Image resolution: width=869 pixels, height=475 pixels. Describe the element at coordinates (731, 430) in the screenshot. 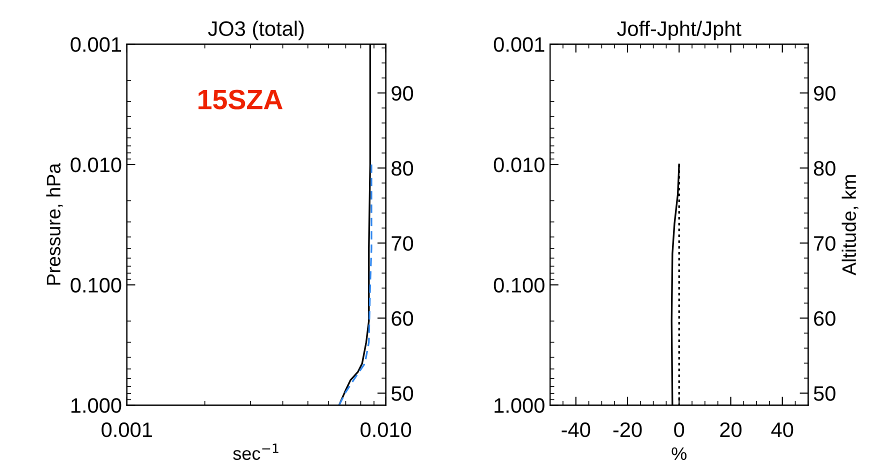

I see `x-tick-label: 20` at that location.